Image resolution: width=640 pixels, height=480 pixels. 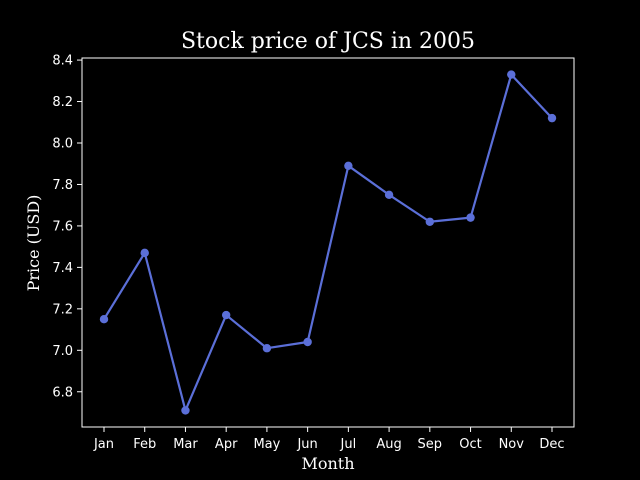 What do you see at coordinates (62, 268) in the screenshot?
I see `y-tick-label: 7.4` at bounding box center [62, 268].